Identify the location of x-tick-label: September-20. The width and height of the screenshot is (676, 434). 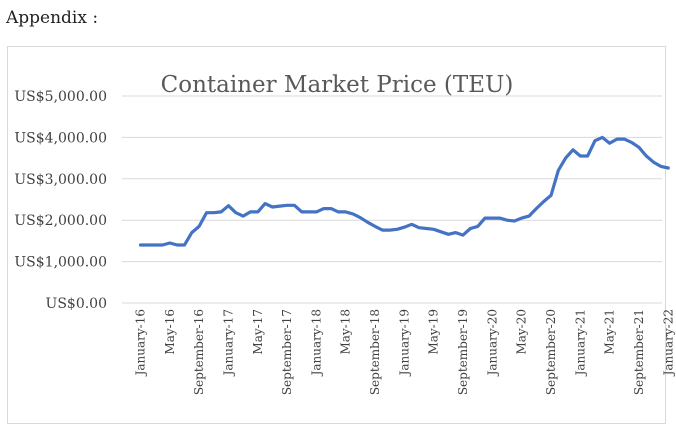
(551, 352).